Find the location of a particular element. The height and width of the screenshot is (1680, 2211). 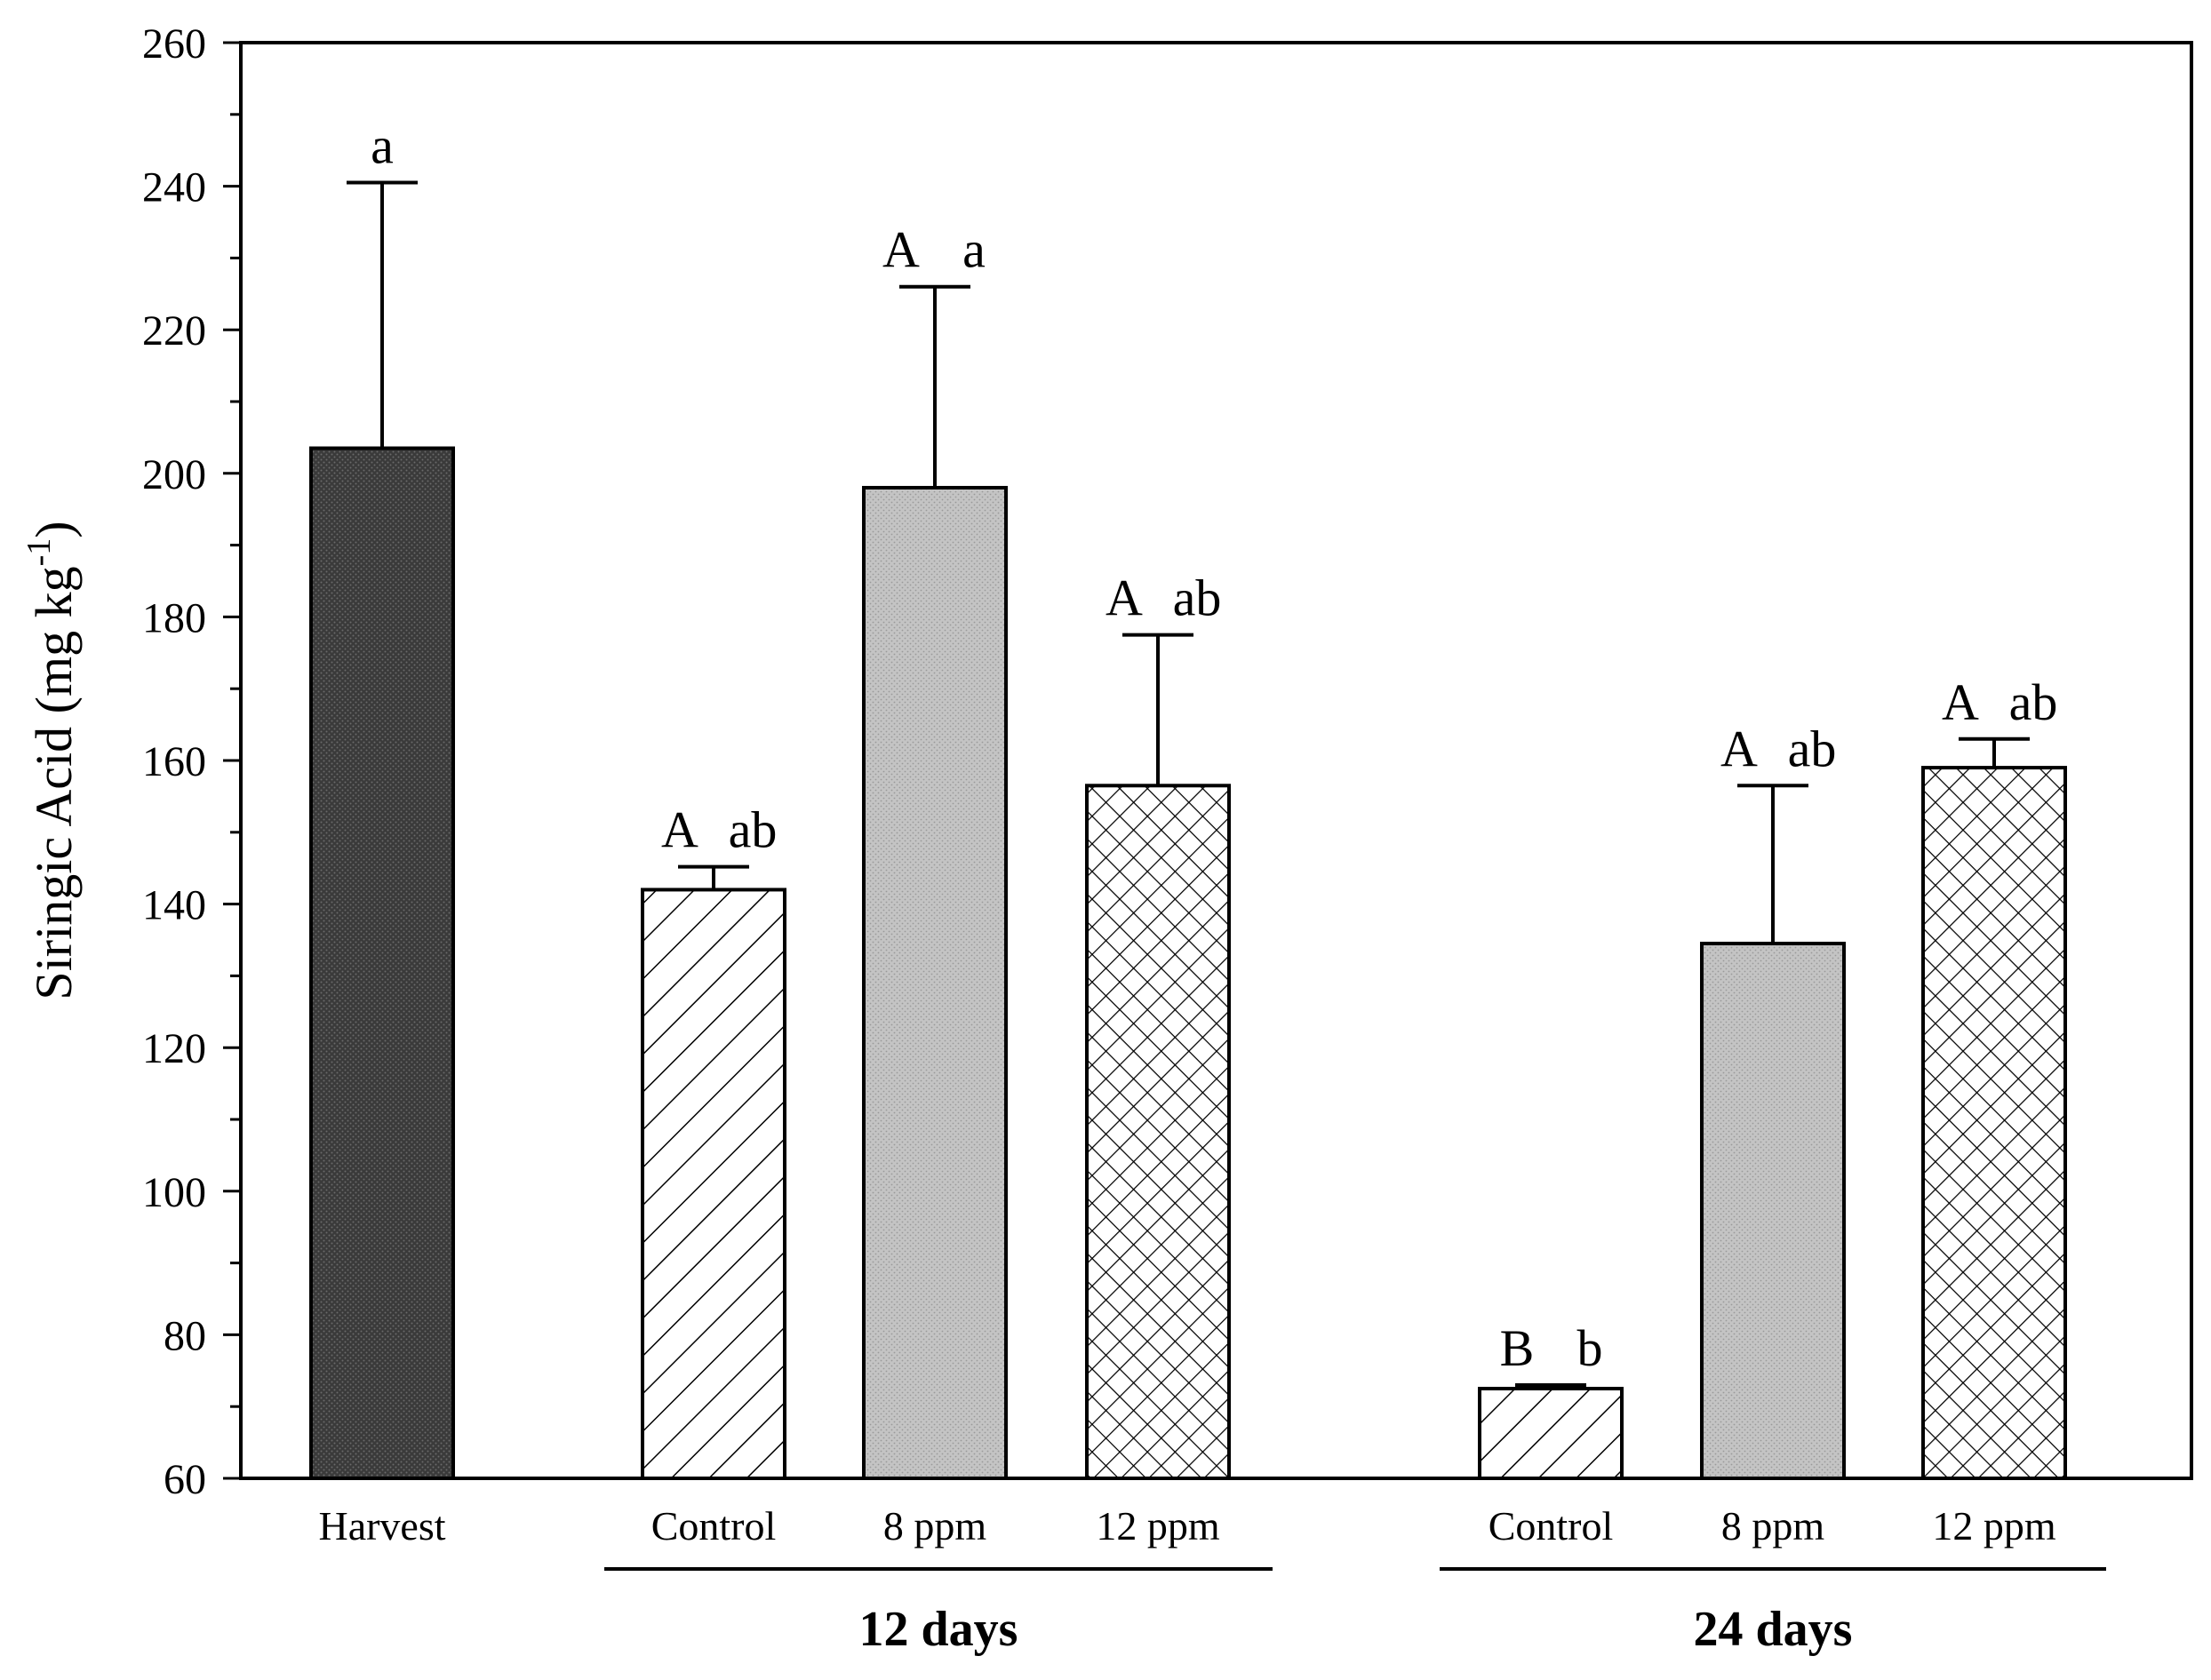

y-tick-label: 60 is located at coordinates (185, 1479).